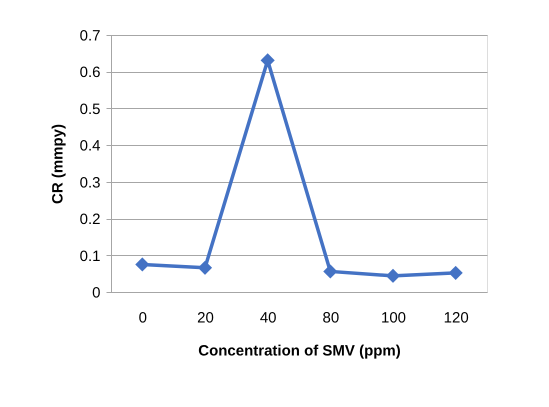 This screenshot has width=549, height=407. What do you see at coordinates (299, 351) in the screenshot?
I see `x-axis-title: Concentration of SMV (ppm)` at bounding box center [299, 351].